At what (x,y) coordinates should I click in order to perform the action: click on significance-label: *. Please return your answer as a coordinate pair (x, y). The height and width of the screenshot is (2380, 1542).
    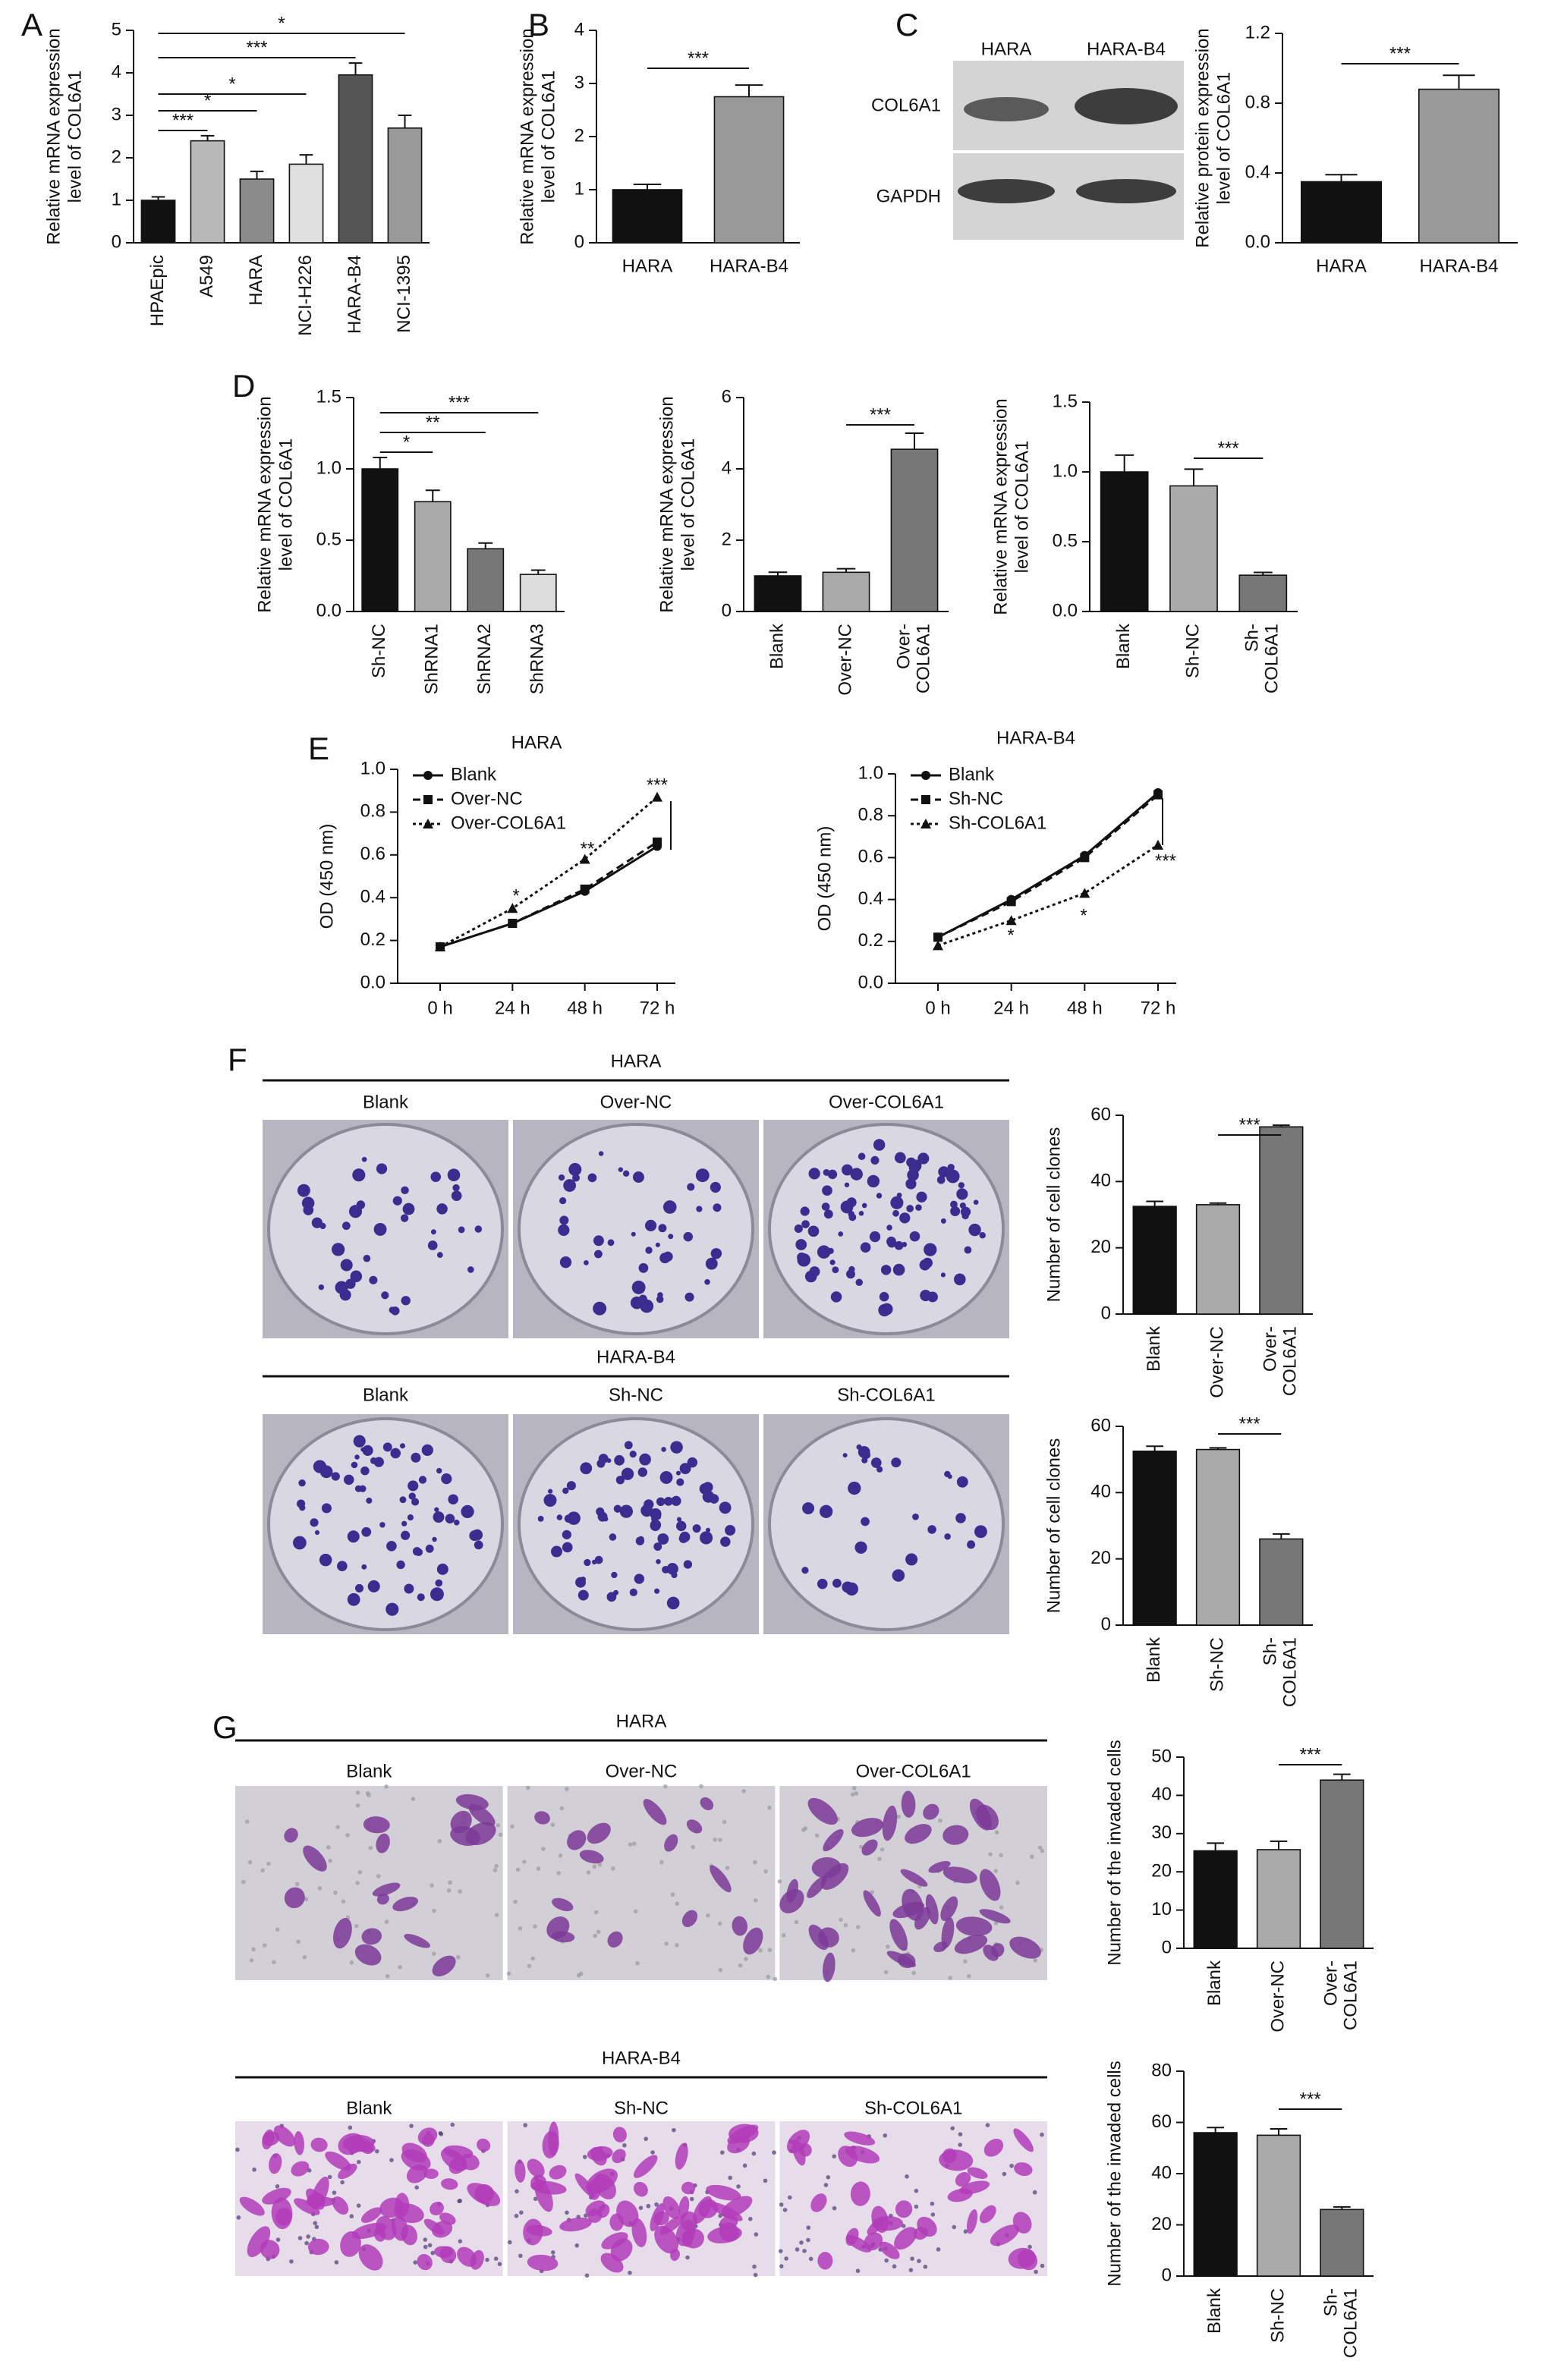
    Looking at the image, I should click on (1010, 935).